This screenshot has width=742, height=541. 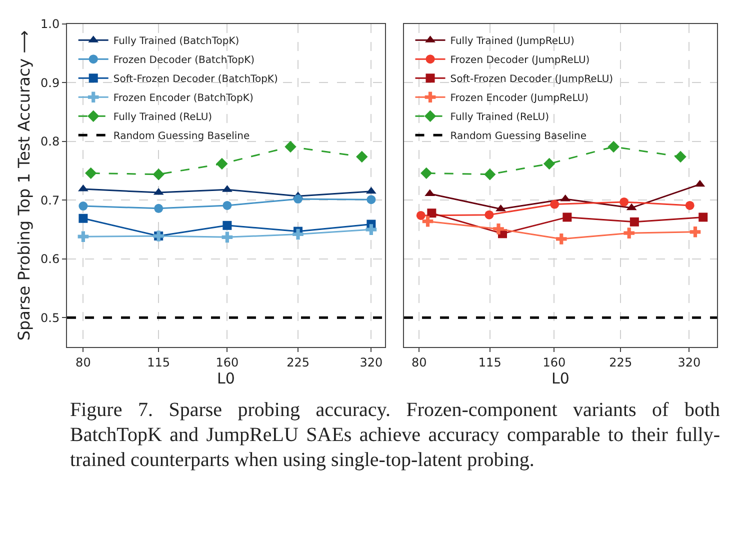 What do you see at coordinates (195, 80) in the screenshot?
I see `legend-label: Soft-Frozen Decoder (BatchTopK)` at bounding box center [195, 80].